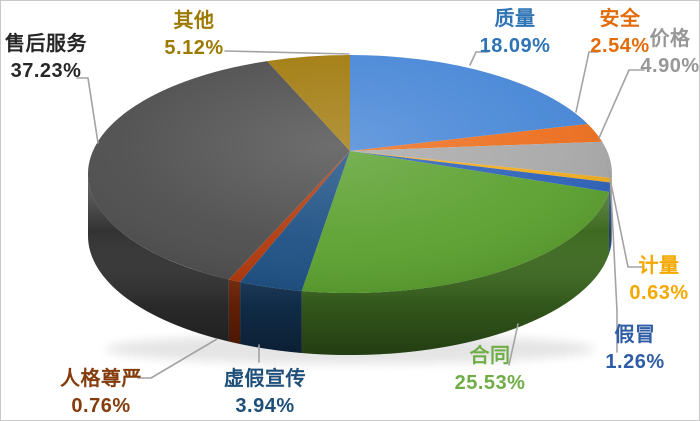  I want to click on slice-name: 其他, so click(194, 21).